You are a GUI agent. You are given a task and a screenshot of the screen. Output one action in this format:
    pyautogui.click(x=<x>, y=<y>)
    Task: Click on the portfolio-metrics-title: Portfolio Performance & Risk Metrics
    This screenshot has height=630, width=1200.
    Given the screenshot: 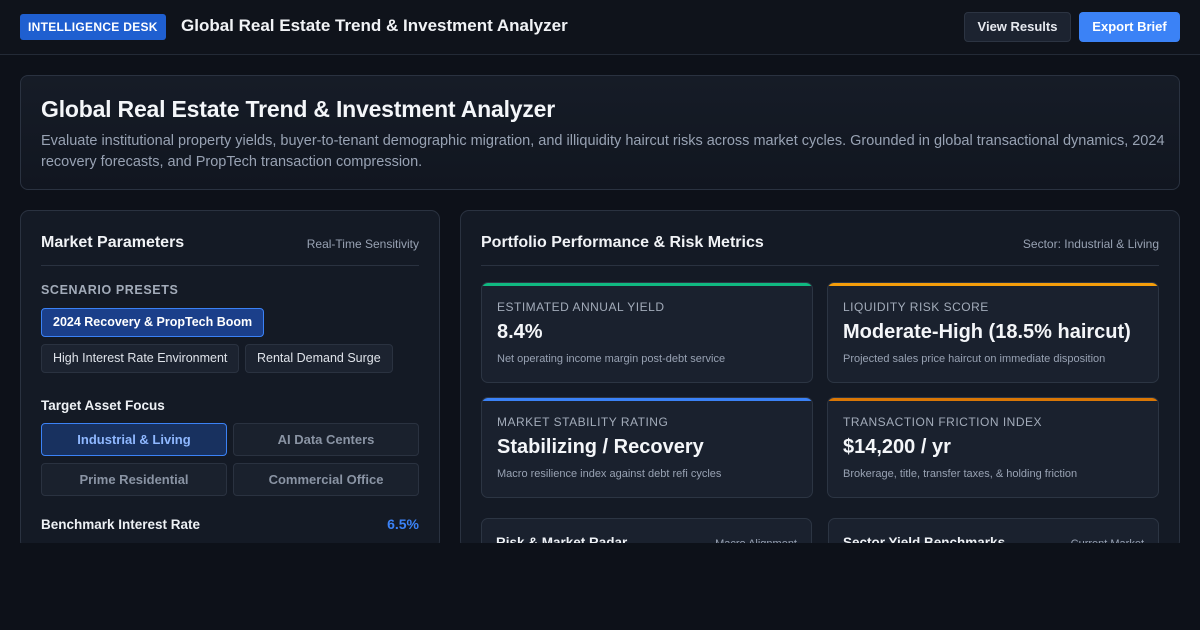 What is the action you would take?
    pyautogui.click(x=622, y=242)
    